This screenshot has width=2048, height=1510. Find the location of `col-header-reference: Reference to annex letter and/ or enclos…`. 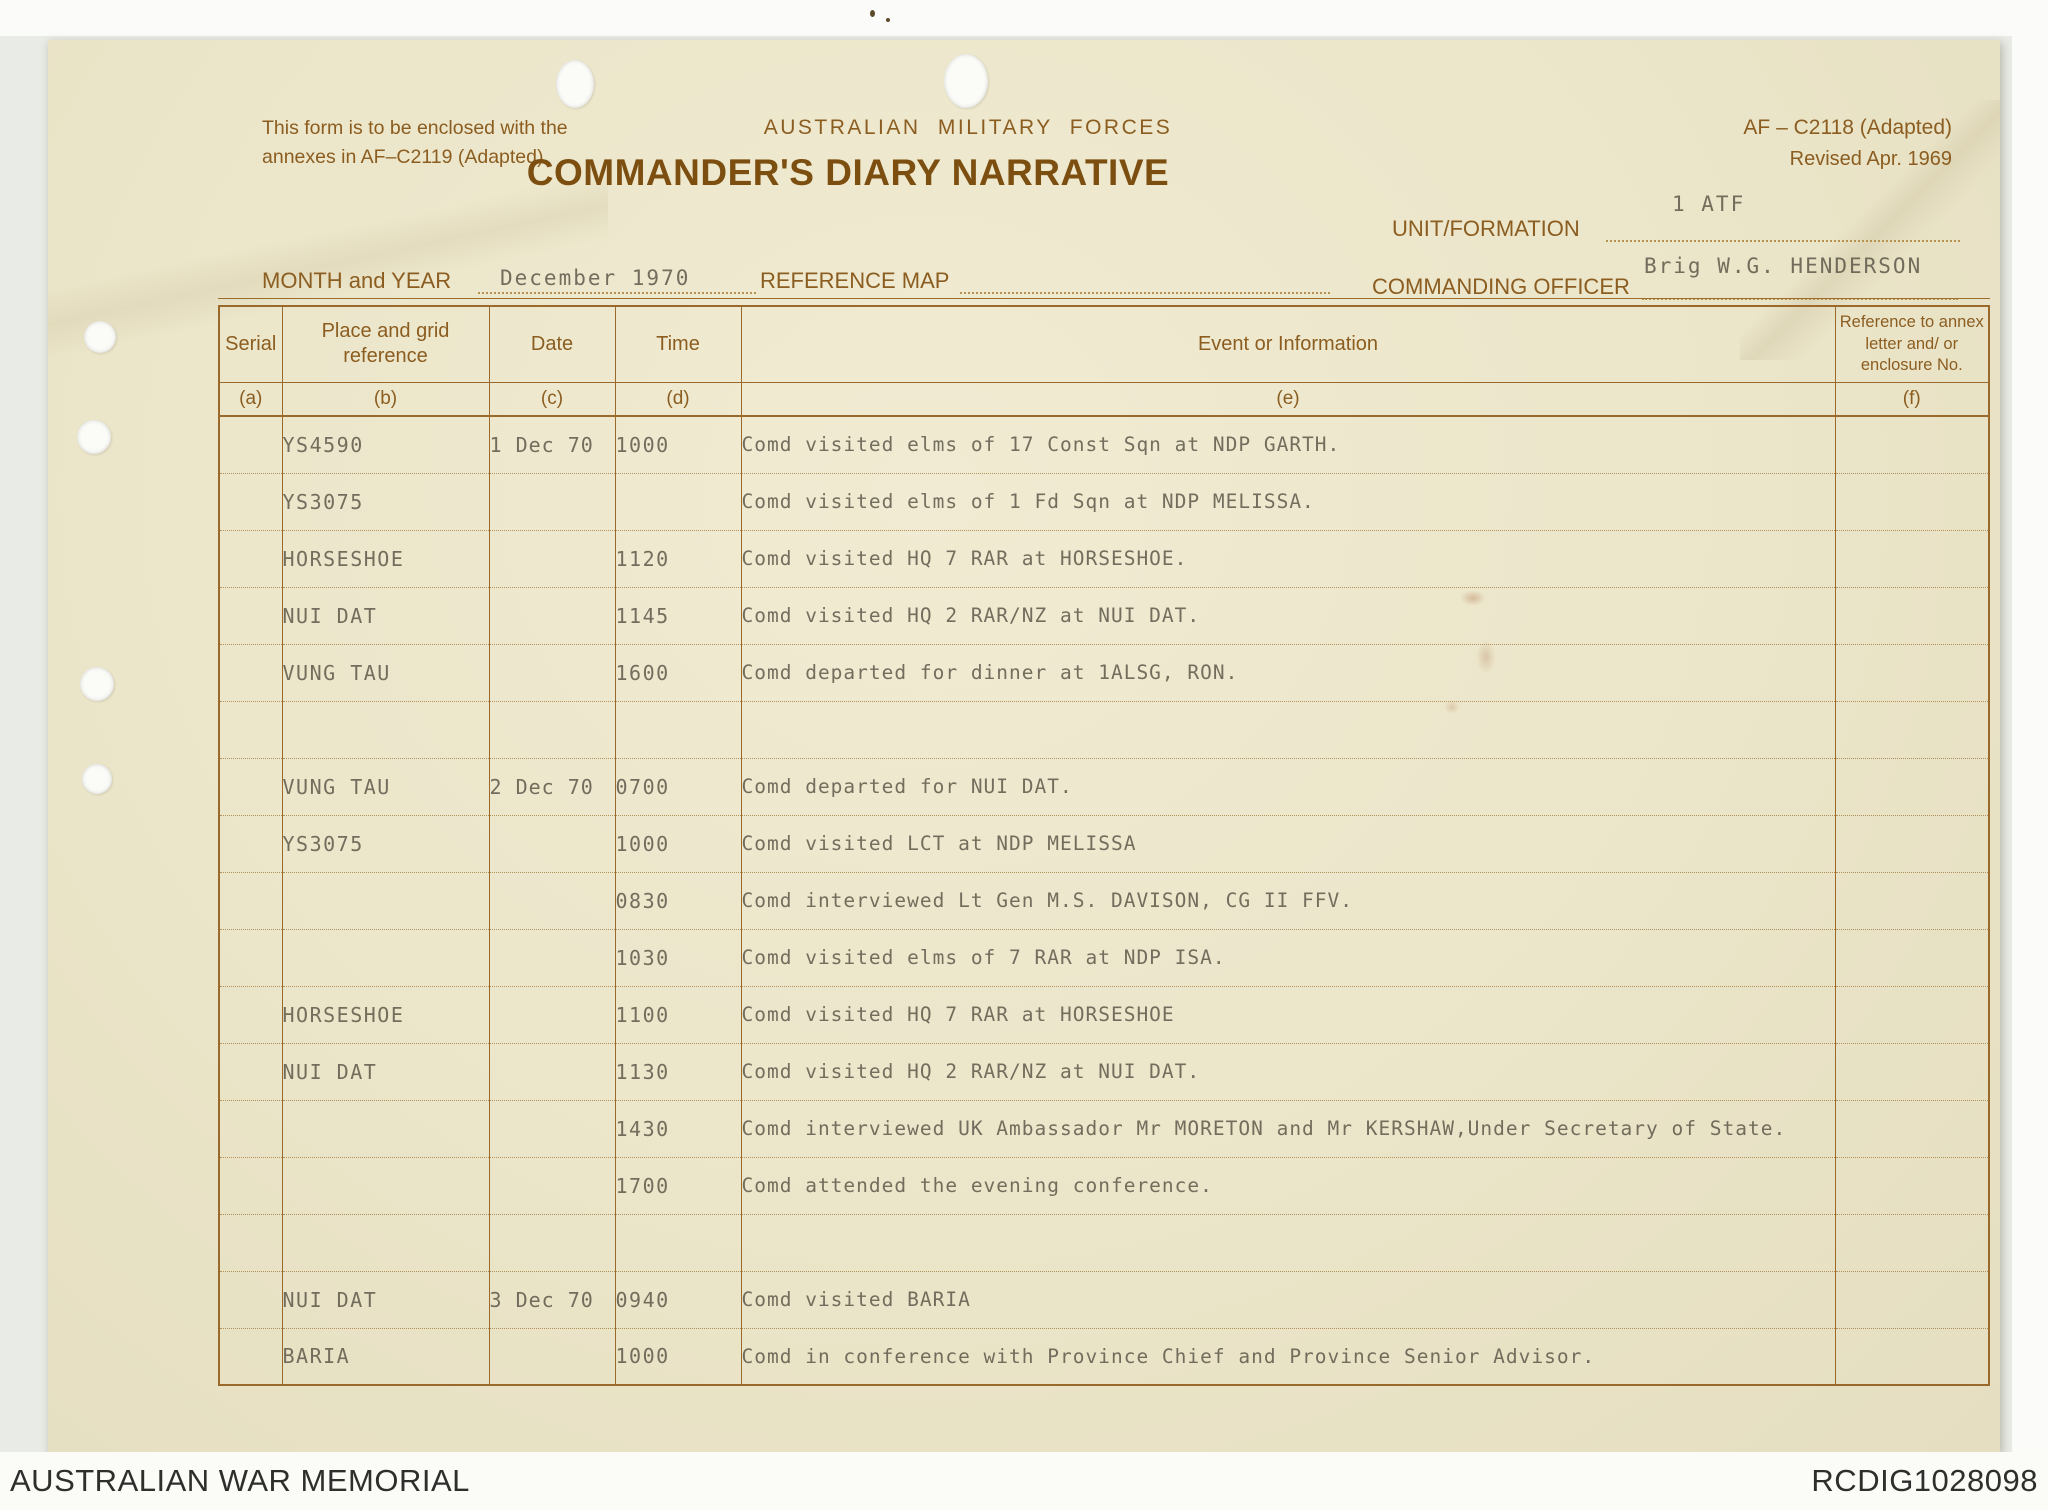

col-header-reference: Reference to annex letter and/ or enclos… is located at coordinates (1911, 344).